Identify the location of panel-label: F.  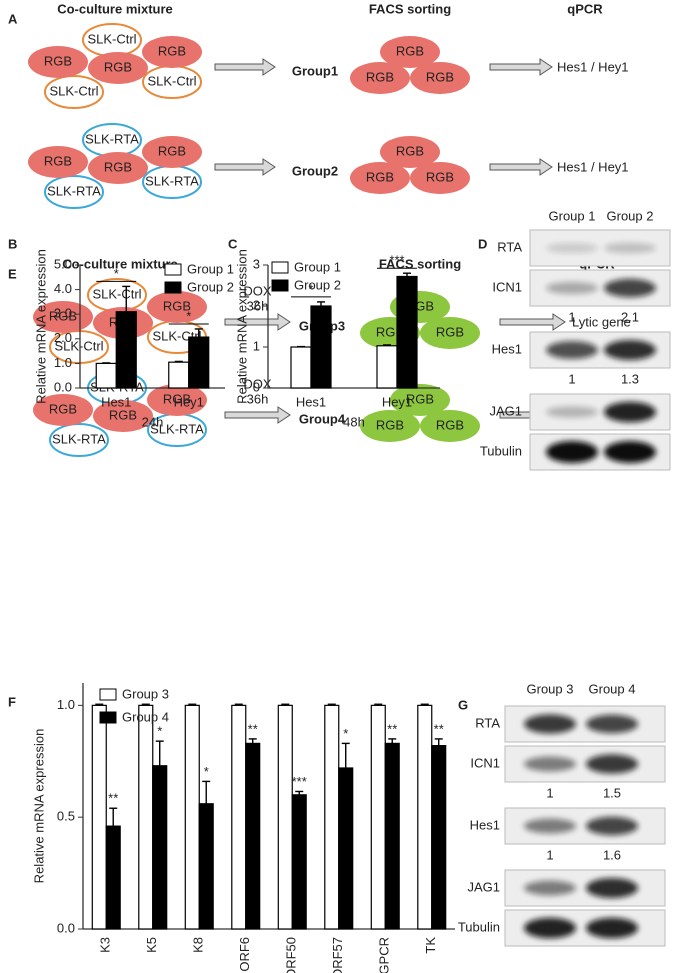
(12, 701).